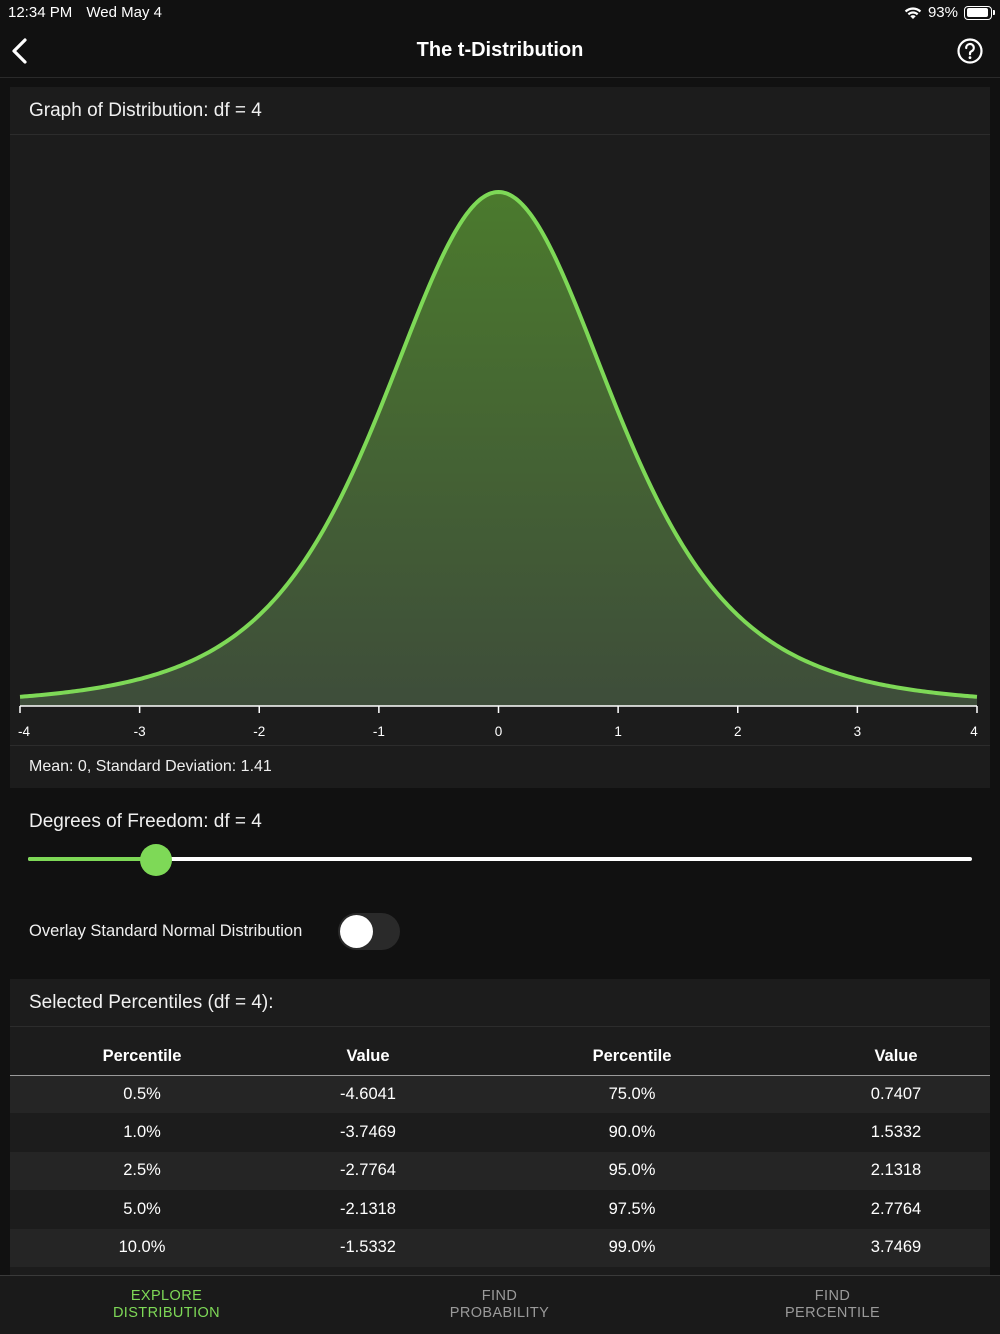 The height and width of the screenshot is (1334, 1000). I want to click on overlay-toggle, so click(369, 931).